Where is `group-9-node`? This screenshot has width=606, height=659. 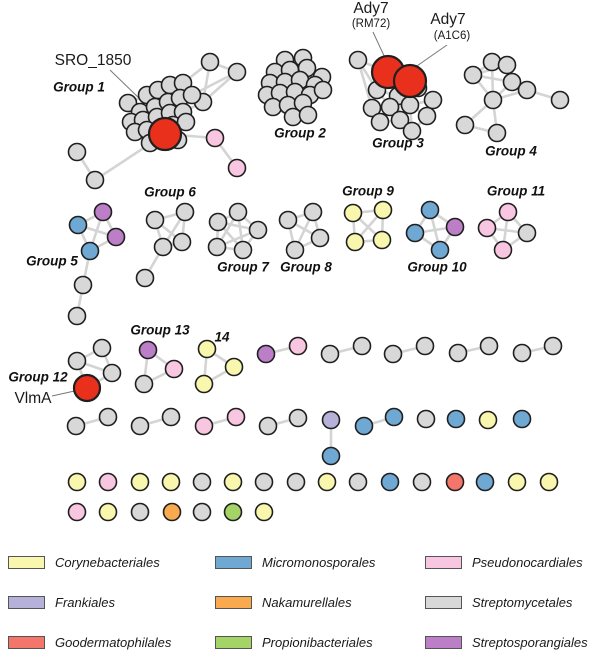
group-9-node is located at coordinates (355, 242).